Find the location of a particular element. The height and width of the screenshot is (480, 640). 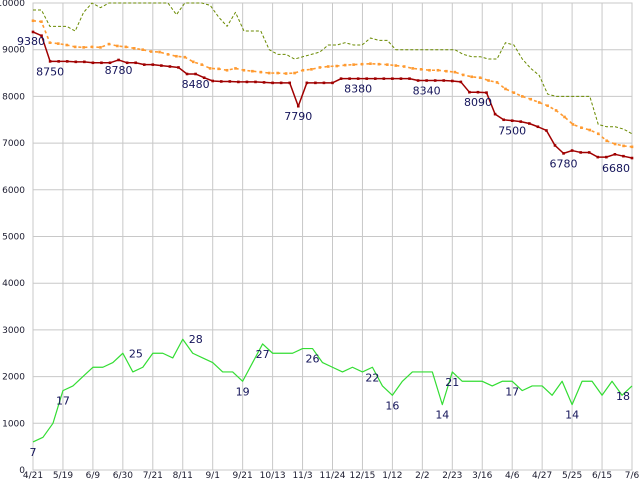

x-tick-label: 6/30 is located at coordinates (123, 475).